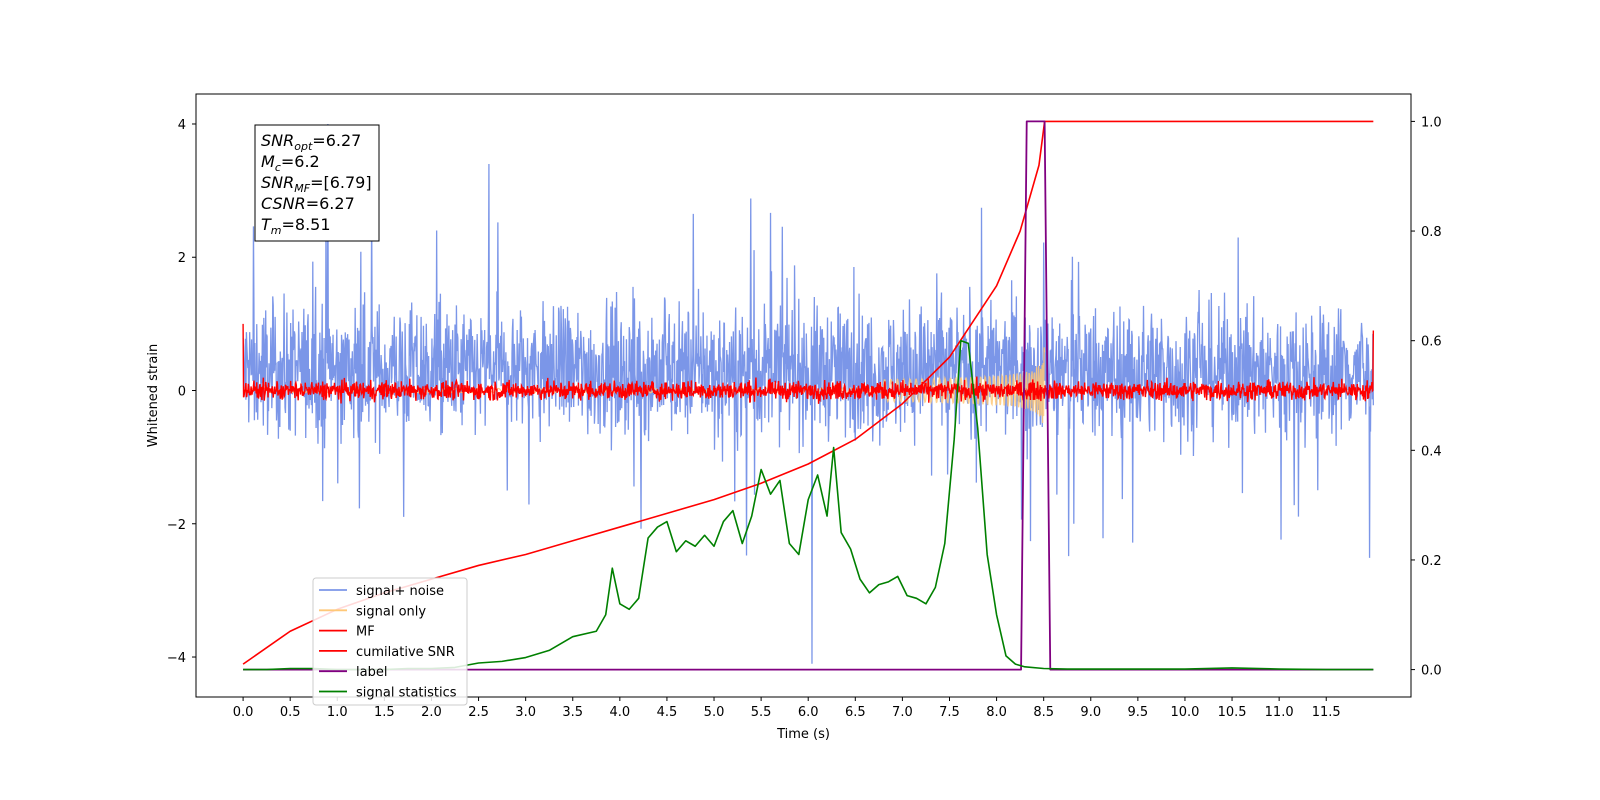 The height and width of the screenshot is (800, 1600). Describe the element at coordinates (406, 693) in the screenshot. I see `legend-label: signal statistics` at that location.